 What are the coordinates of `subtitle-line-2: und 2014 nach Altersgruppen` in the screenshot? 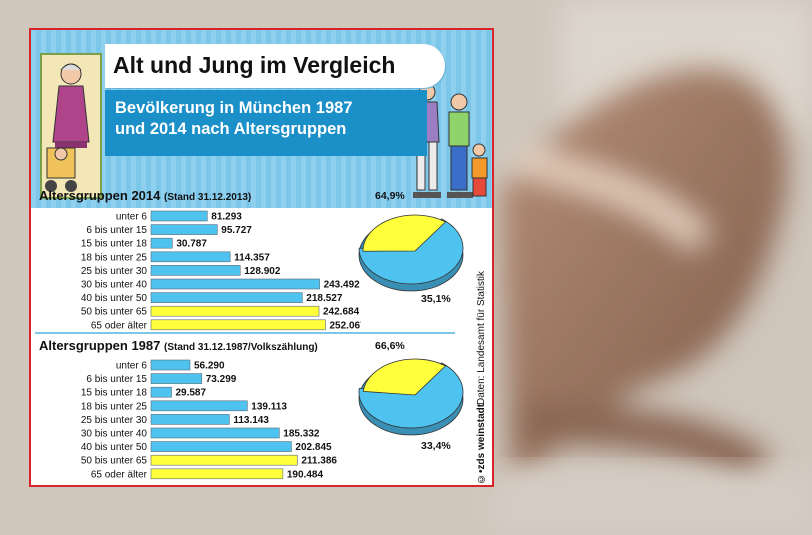 It's located at (231, 129).